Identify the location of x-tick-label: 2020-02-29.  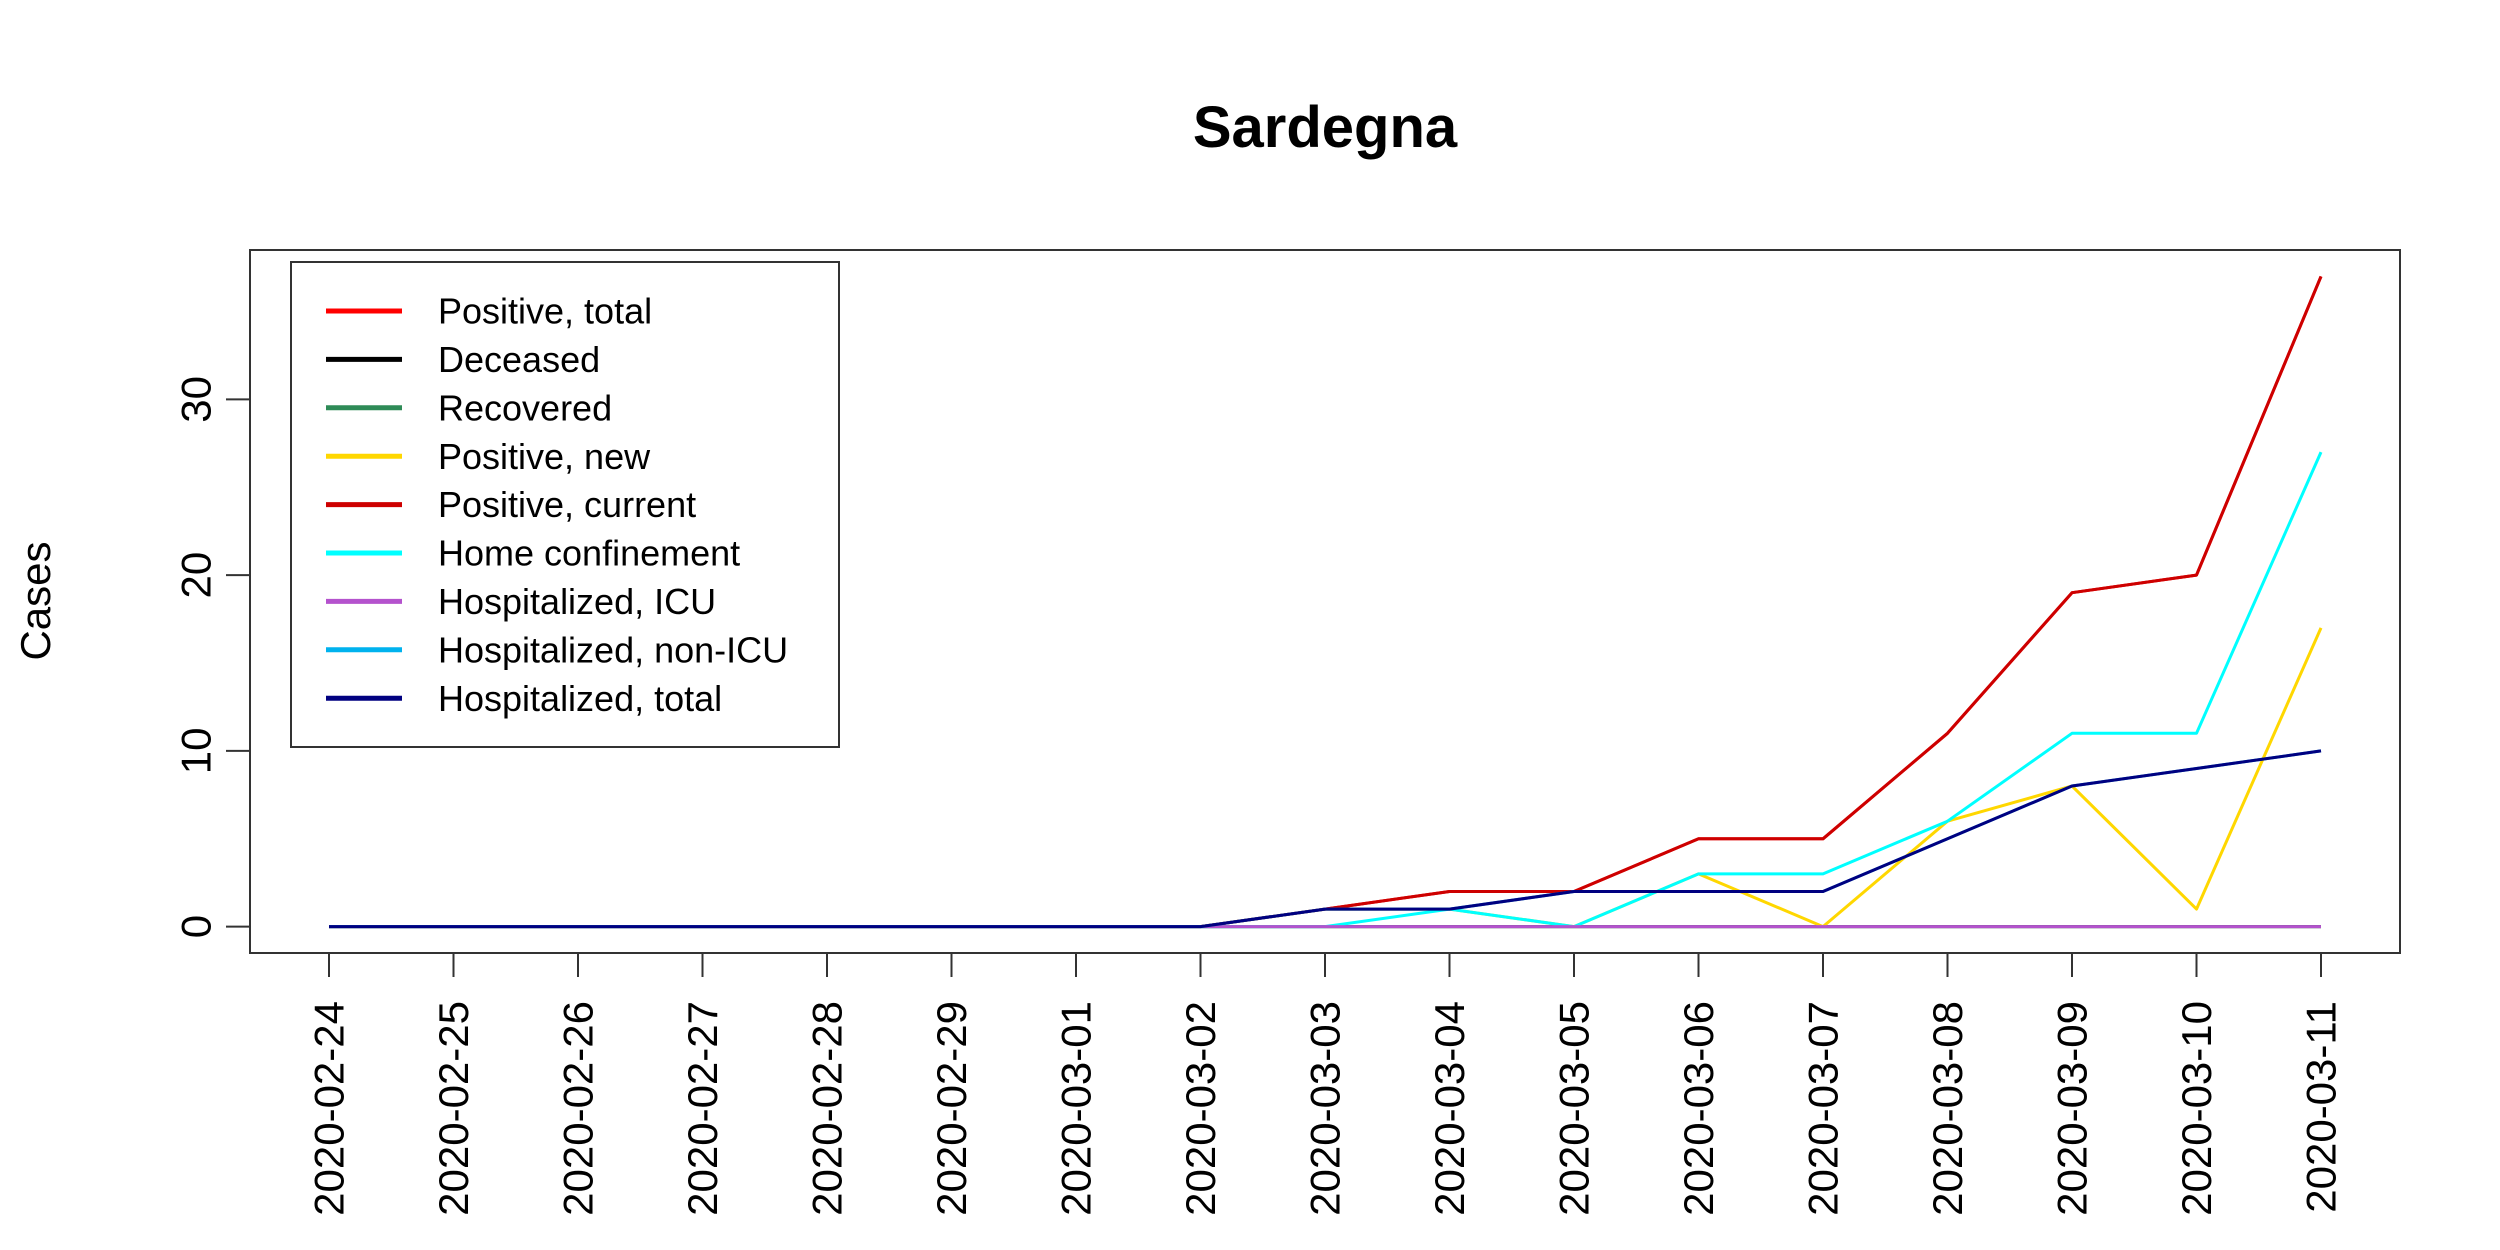
(951, 1108).